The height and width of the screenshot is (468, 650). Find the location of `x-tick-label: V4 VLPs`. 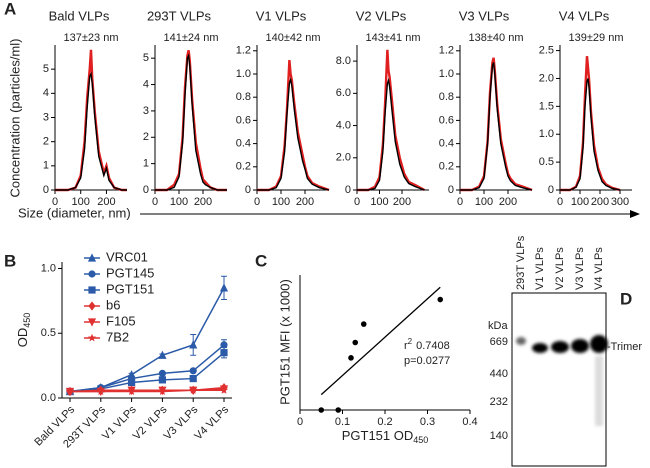

x-tick-label: V4 VLPs is located at coordinates (211, 422).